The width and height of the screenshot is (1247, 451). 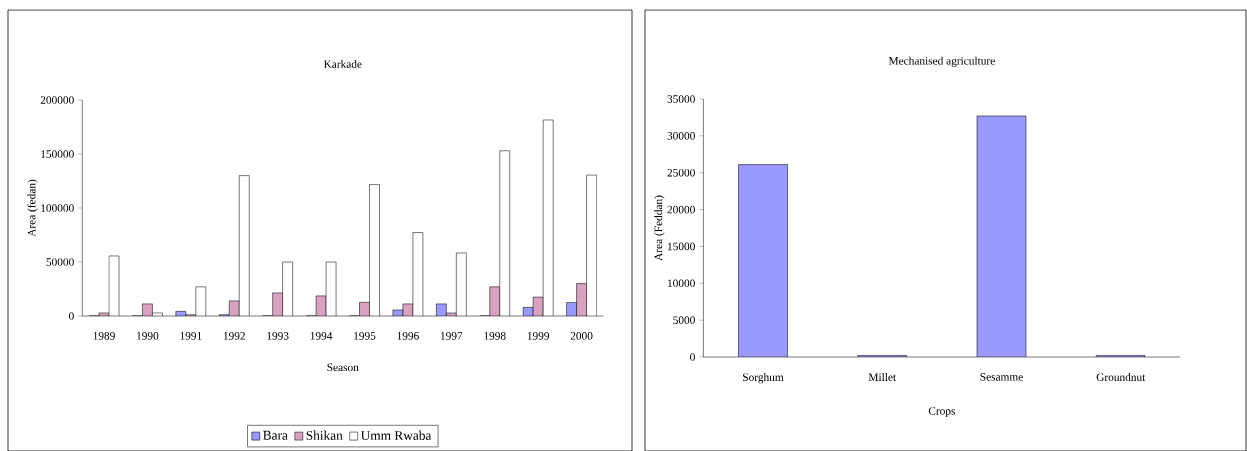 What do you see at coordinates (882, 377) in the screenshot?
I see `x-tick-label: Millet` at bounding box center [882, 377].